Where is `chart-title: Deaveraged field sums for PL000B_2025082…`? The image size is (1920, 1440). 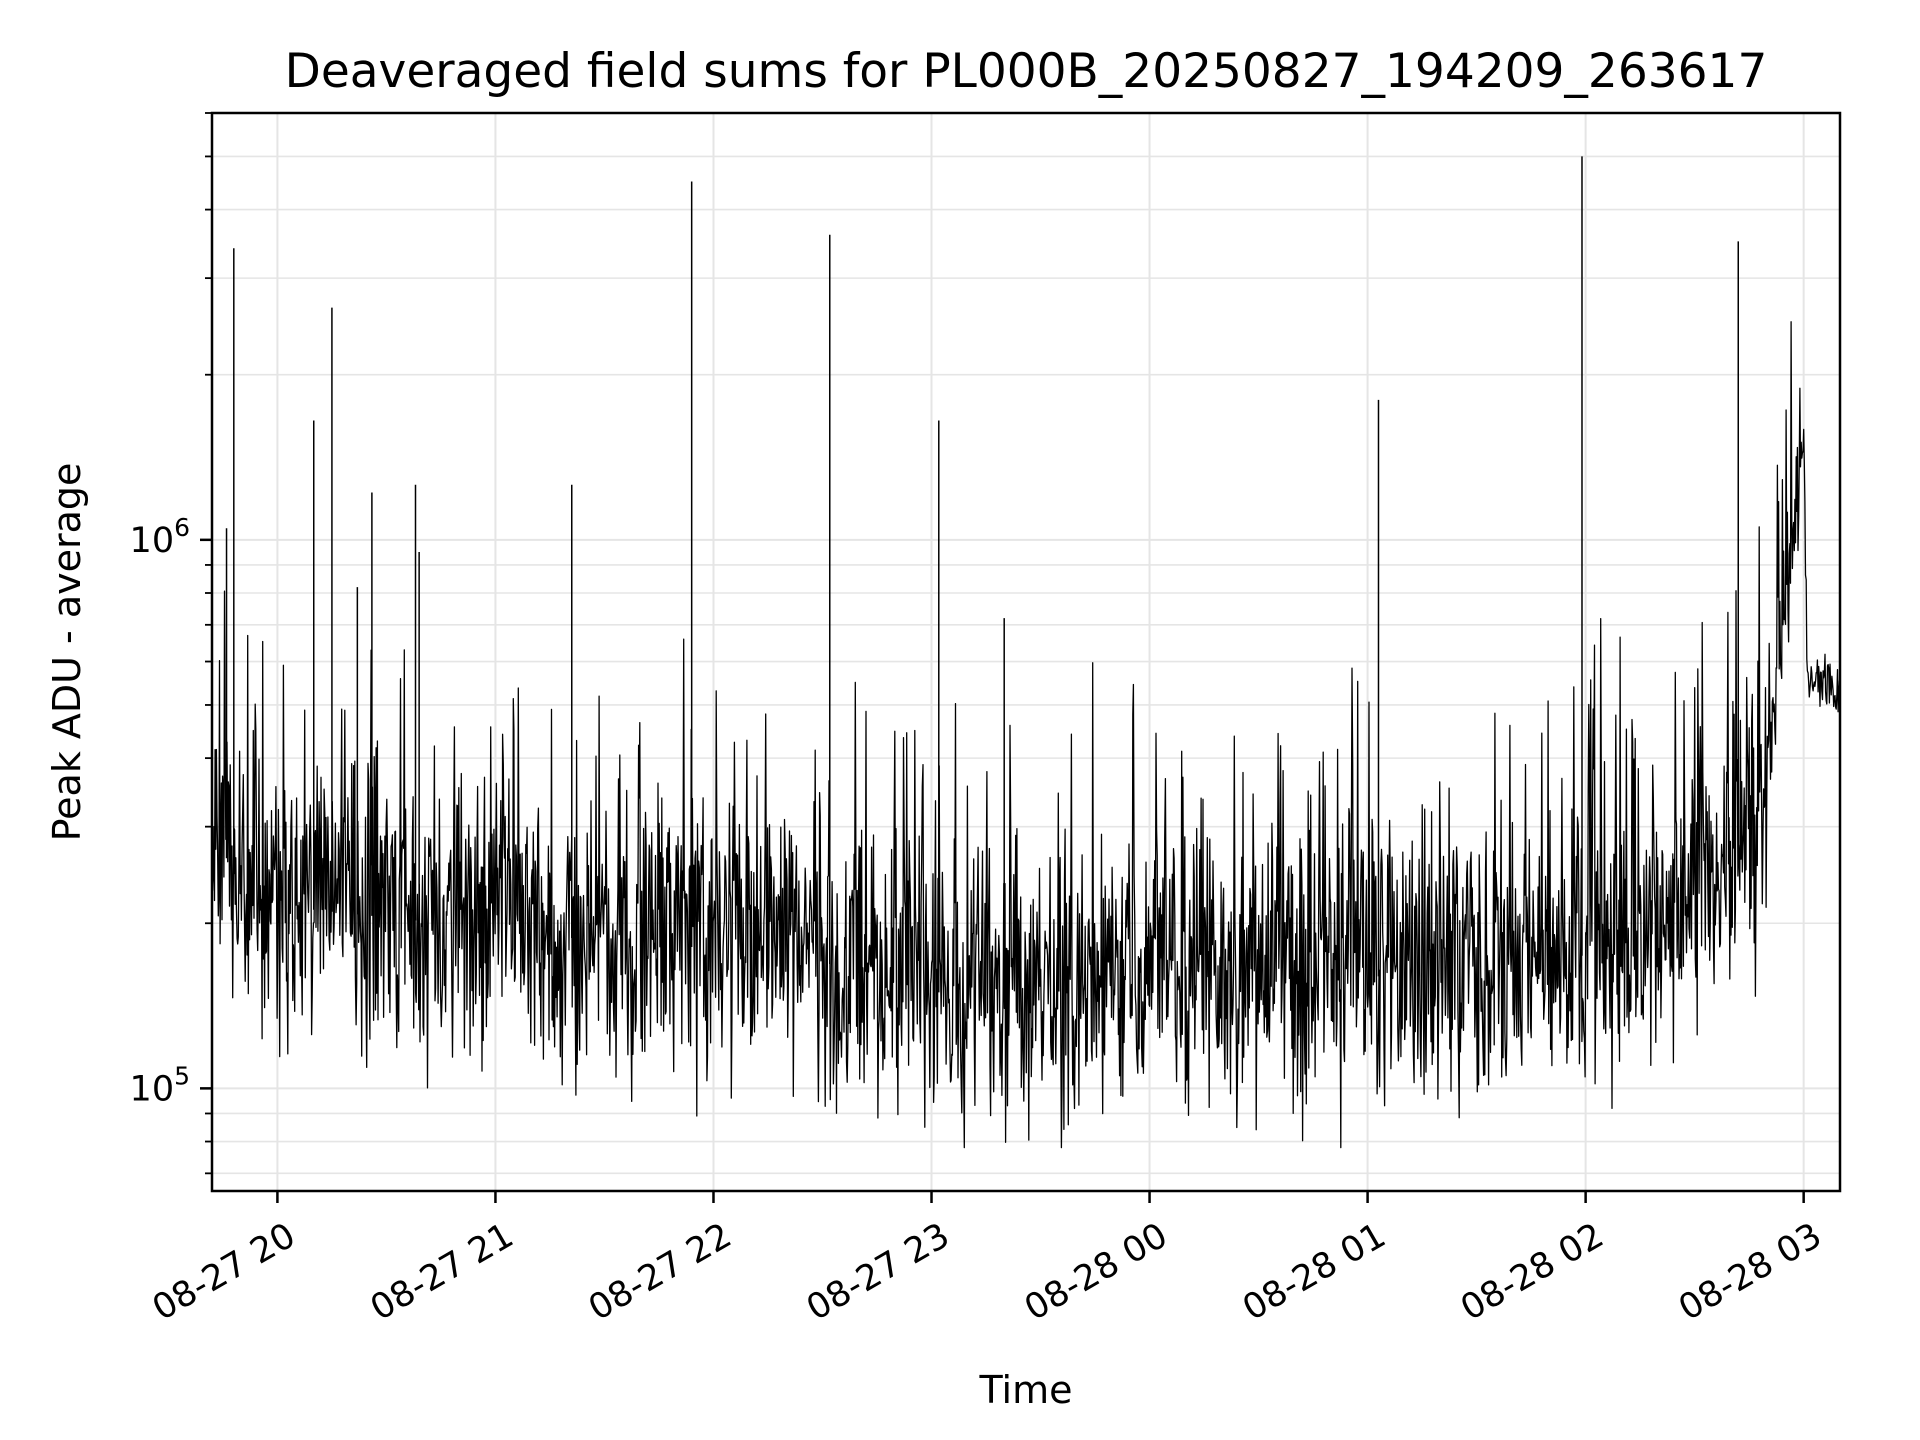
chart-title: Deaveraged field sums for PL000B_2025082… is located at coordinates (1026, 71).